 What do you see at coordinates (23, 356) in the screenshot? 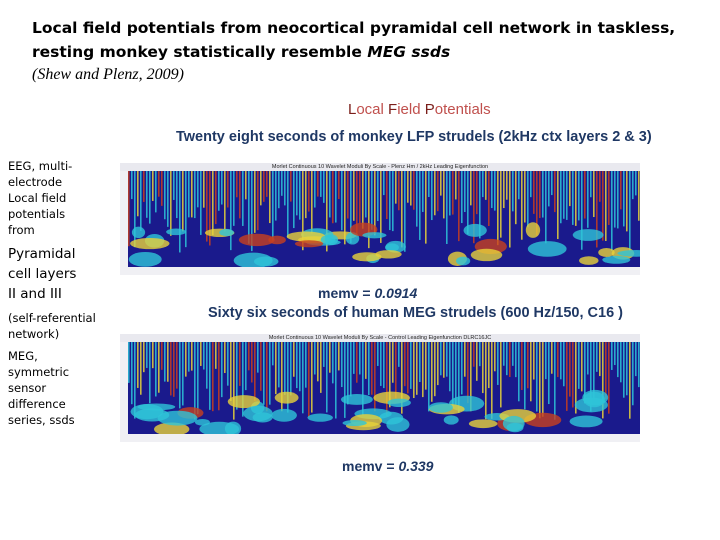
I see `left-line: MEG,` at bounding box center [23, 356].